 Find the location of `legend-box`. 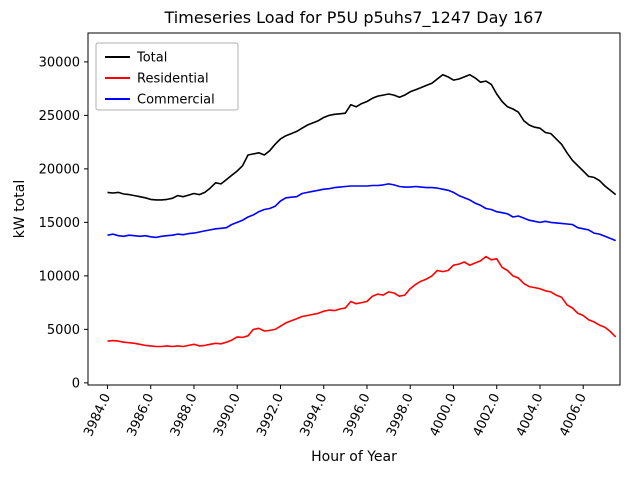

legend-box is located at coordinates (167, 76).